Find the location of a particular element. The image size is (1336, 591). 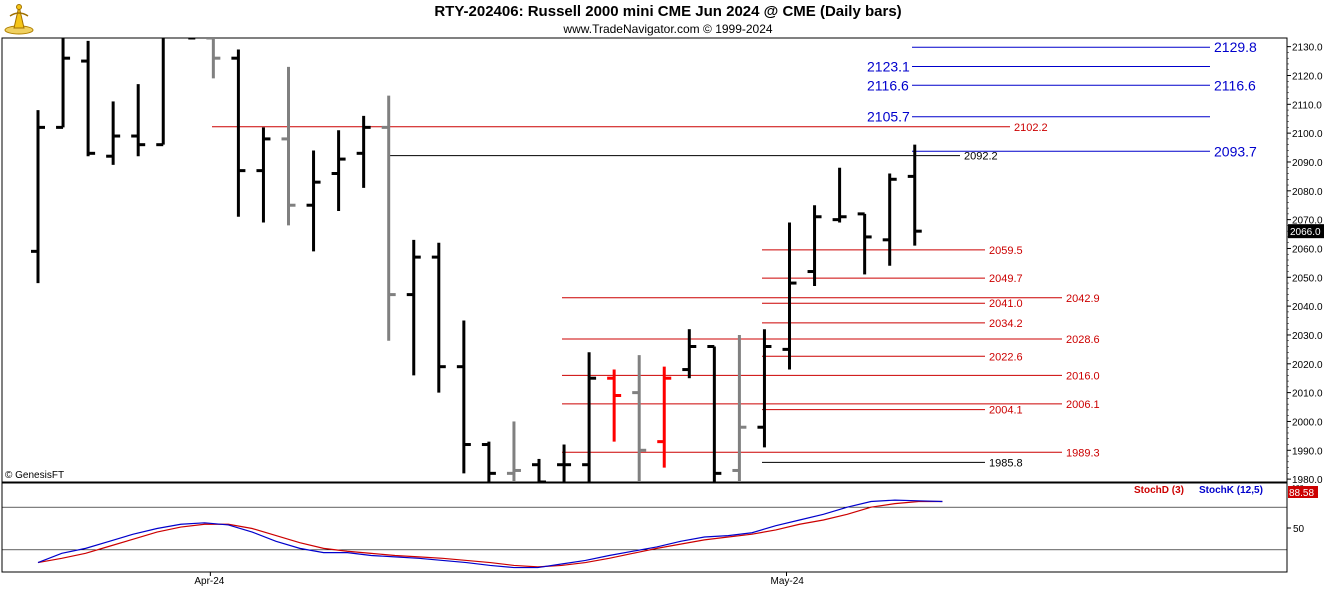

chart-subtitle: www.TradeNavigator.com © 1999-2024 is located at coordinates (668, 29).